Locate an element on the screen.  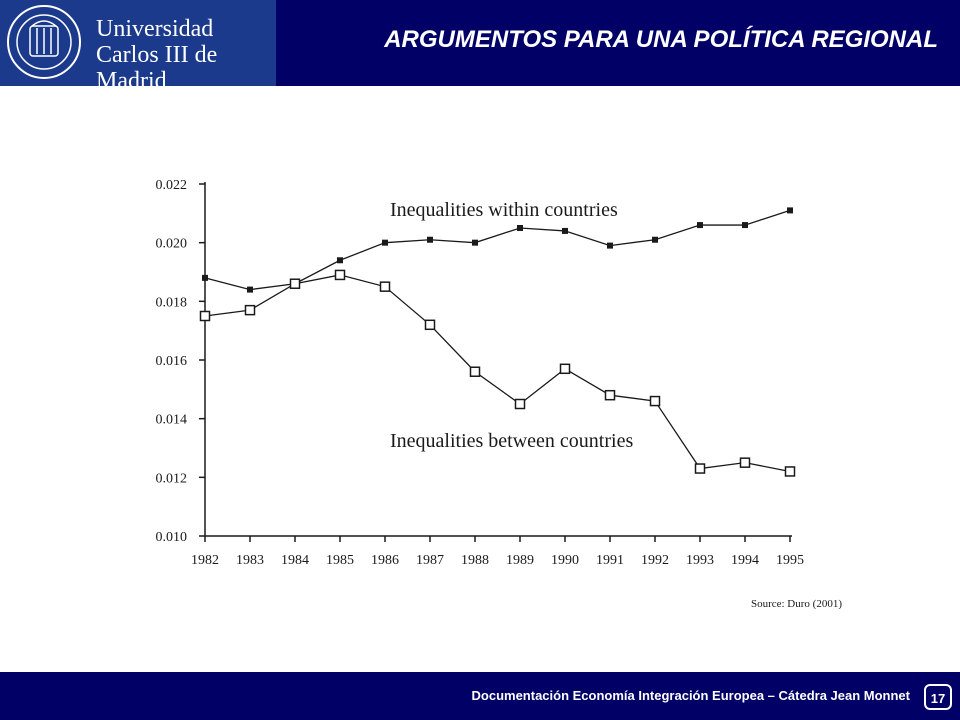
logo-line-1: Universidad is located at coordinates (155, 29).